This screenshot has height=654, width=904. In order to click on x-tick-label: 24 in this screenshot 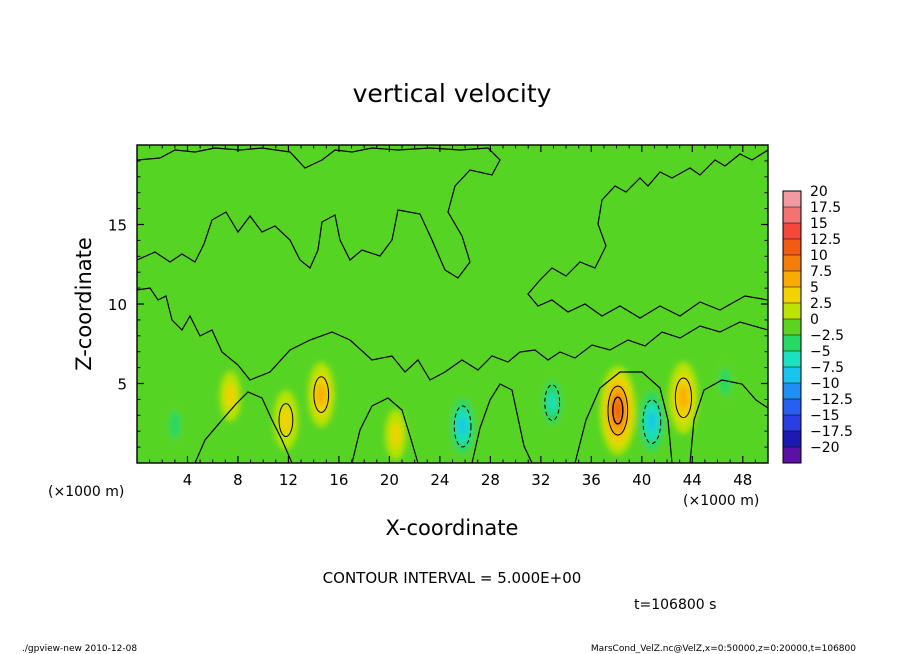, I will do `click(439, 480)`.